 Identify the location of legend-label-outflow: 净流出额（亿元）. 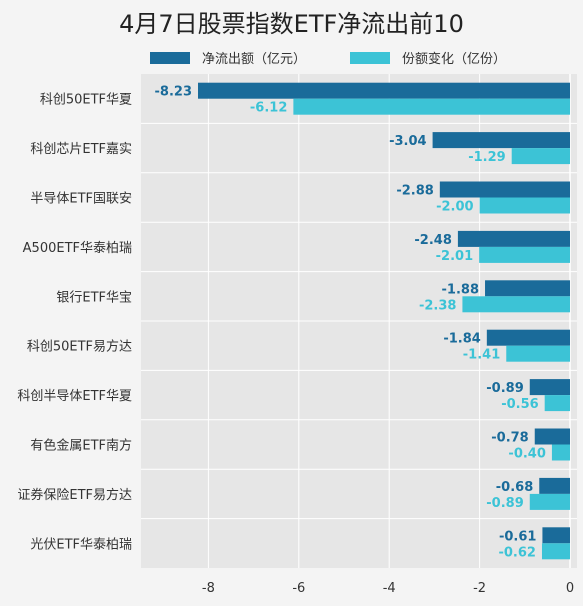
(254, 59).